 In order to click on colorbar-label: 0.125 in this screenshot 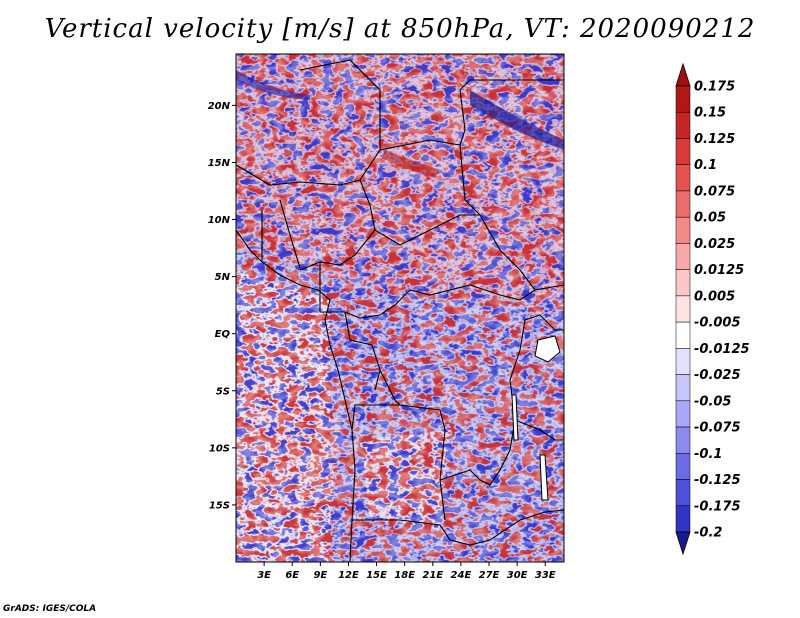, I will do `click(714, 139)`.